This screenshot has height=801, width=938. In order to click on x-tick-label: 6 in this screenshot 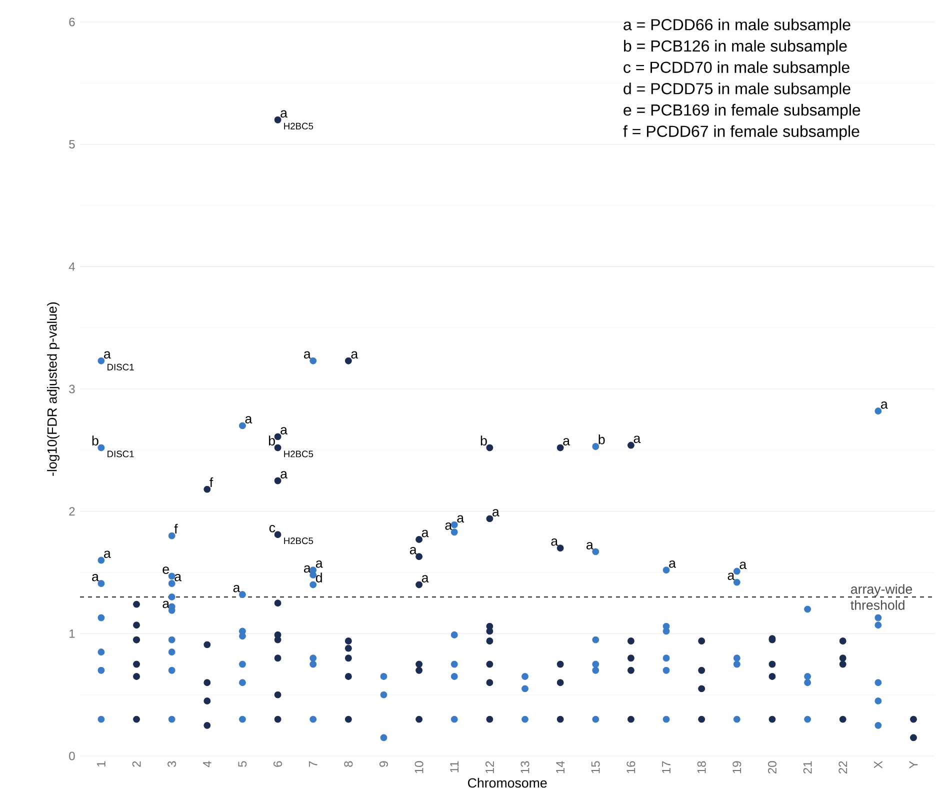, I will do `click(278, 764)`.